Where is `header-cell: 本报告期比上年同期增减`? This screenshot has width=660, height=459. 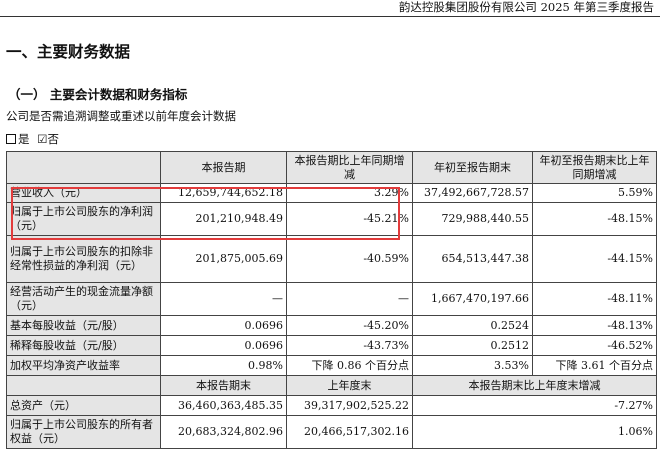 header-cell: 本报告期比上年同期增减 is located at coordinates (349, 167).